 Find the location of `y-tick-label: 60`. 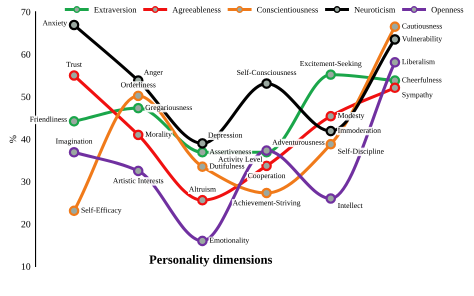

y-tick-label: 60 is located at coordinates (25, 54).